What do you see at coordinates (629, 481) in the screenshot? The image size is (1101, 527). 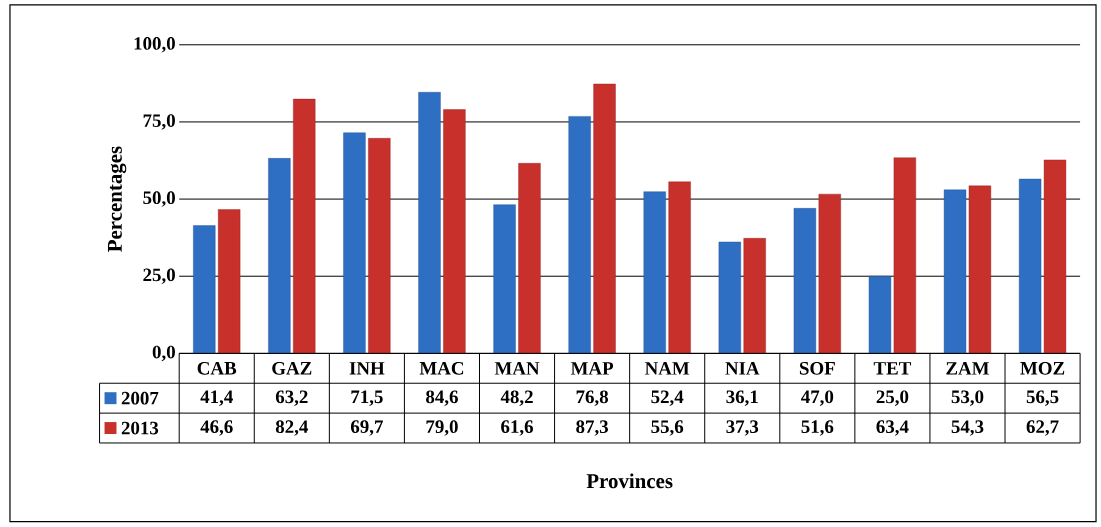 I see `x-axis-title: Provinces` at bounding box center [629, 481].